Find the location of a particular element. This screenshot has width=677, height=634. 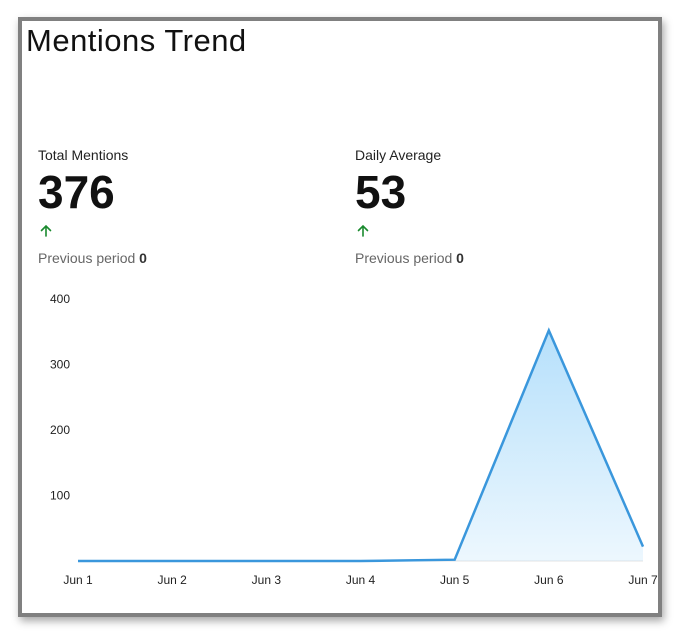

x-tick-label: Jun 1 is located at coordinates (78, 580).